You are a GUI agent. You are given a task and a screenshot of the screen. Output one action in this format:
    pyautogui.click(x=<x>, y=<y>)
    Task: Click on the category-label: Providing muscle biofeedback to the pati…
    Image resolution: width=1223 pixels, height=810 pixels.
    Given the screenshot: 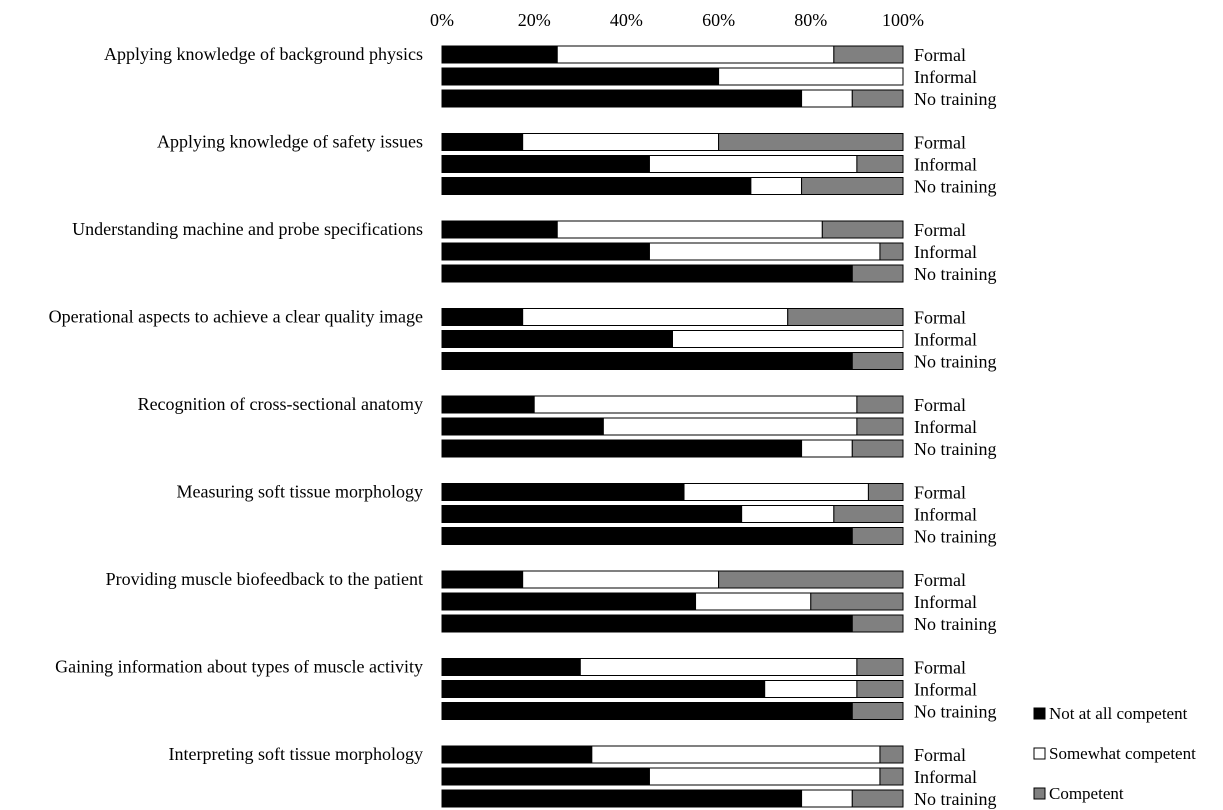 What is the action you would take?
    pyautogui.click(x=264, y=579)
    